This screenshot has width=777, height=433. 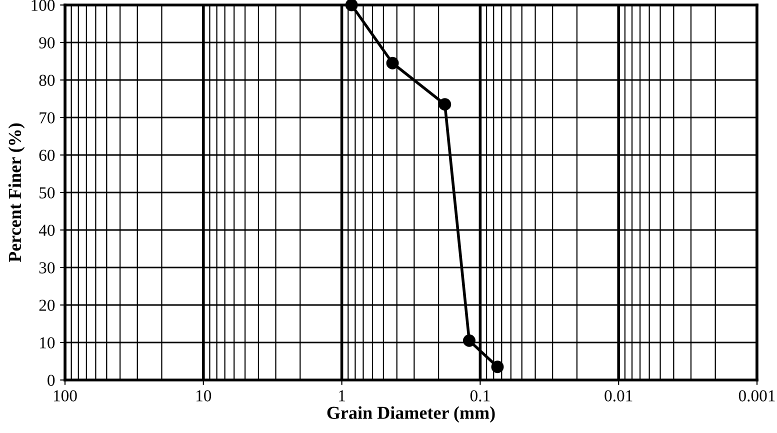 What do you see at coordinates (480, 396) in the screenshot?
I see `x-tick-label: 0.1` at bounding box center [480, 396].